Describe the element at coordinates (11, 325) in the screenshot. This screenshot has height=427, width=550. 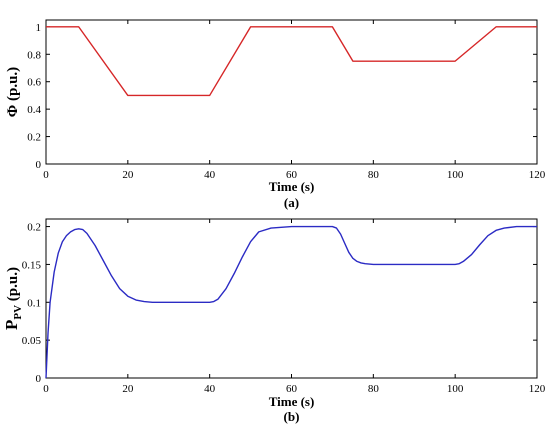
I see `y-label-main: P` at that location.